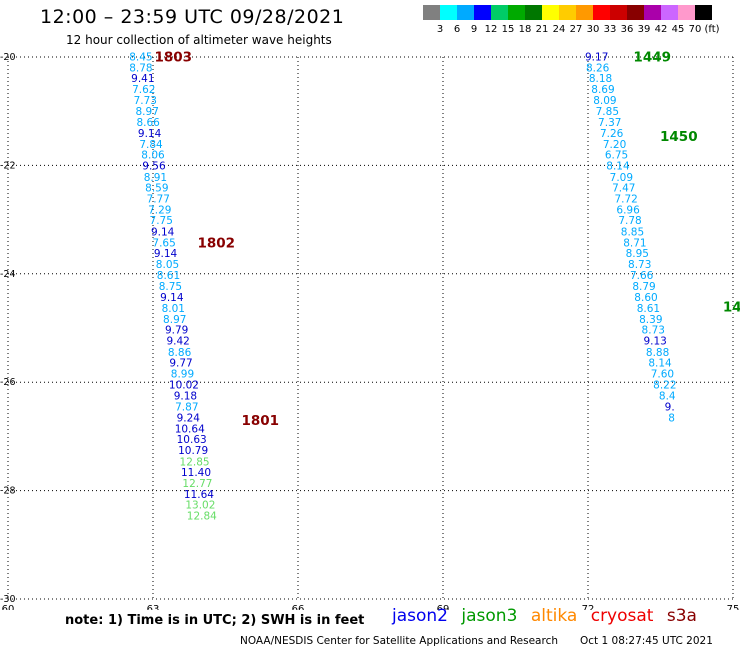 This screenshot has width=740, height=650. I want to click on satellite-legend: jason2 jason3 altika cryosat s3a, so click(548, 616).